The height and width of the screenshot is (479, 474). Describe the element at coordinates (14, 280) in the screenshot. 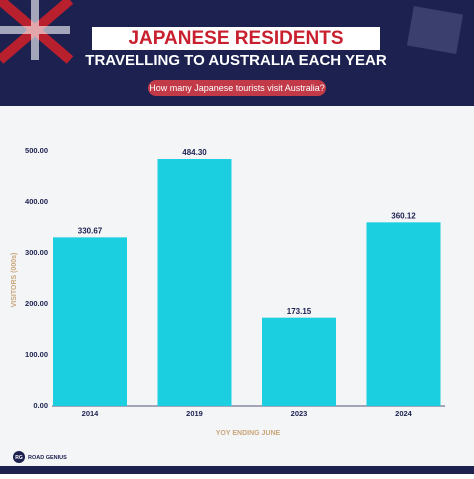

I see `y-axis-title: VISITORS (000s)` at that location.